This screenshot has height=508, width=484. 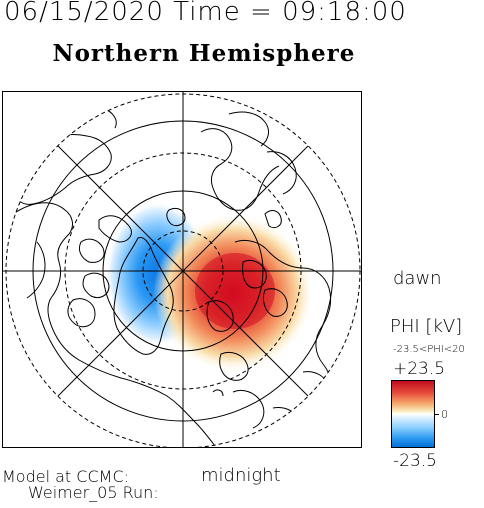 I want to click on model-label: Model at CCMC:, so click(x=65, y=476).